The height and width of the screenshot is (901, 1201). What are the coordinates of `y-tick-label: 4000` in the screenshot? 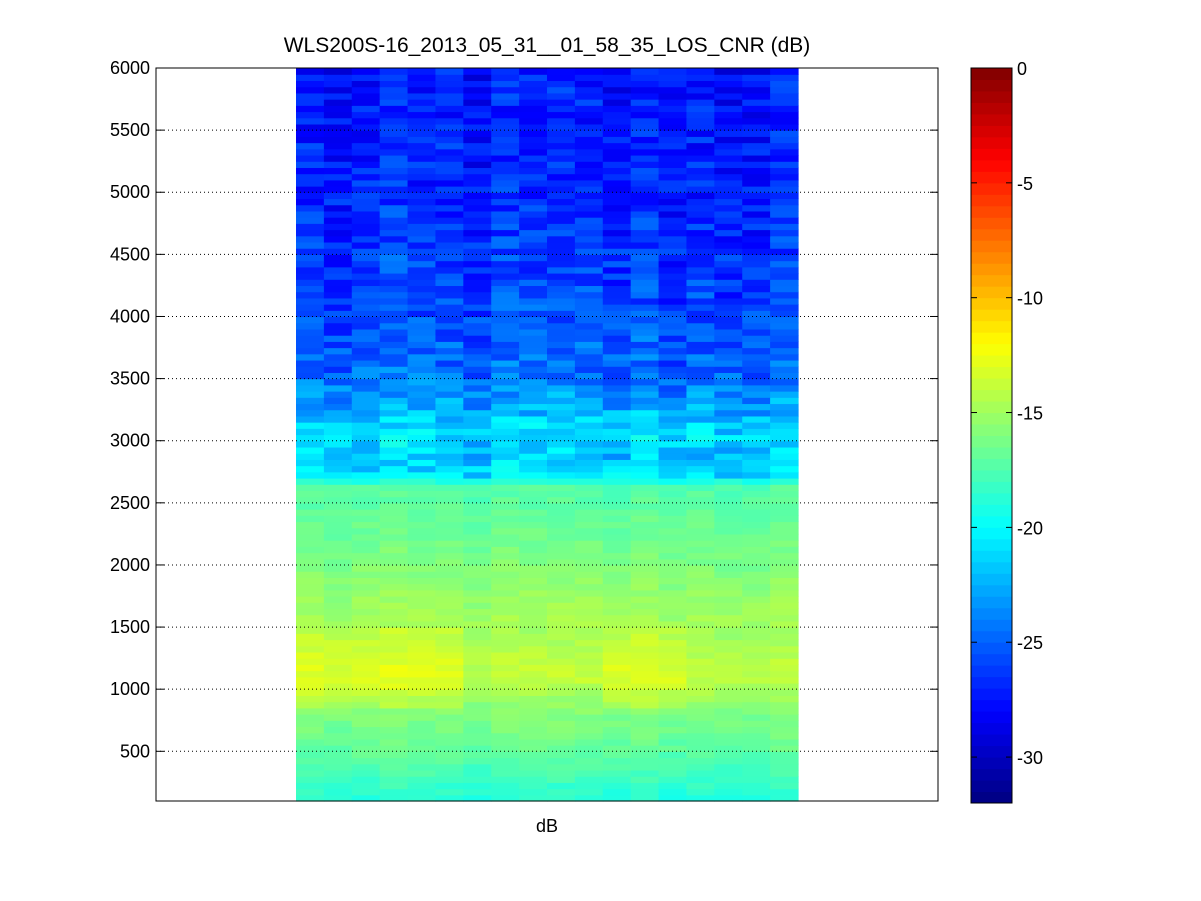 It's located at (130, 316).